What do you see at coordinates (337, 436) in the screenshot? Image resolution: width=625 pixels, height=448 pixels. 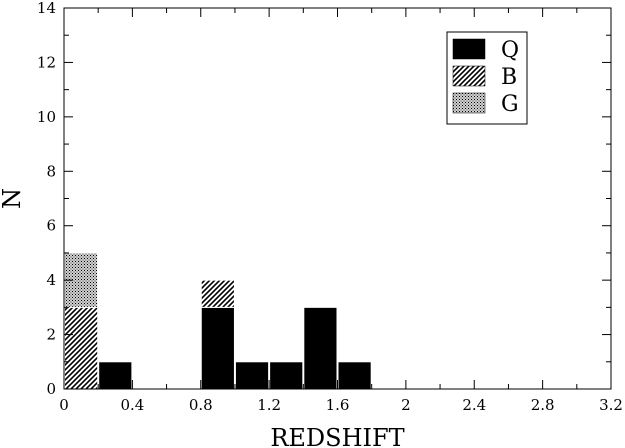 I see `x-axis-title: REDSHIFT` at bounding box center [337, 436].